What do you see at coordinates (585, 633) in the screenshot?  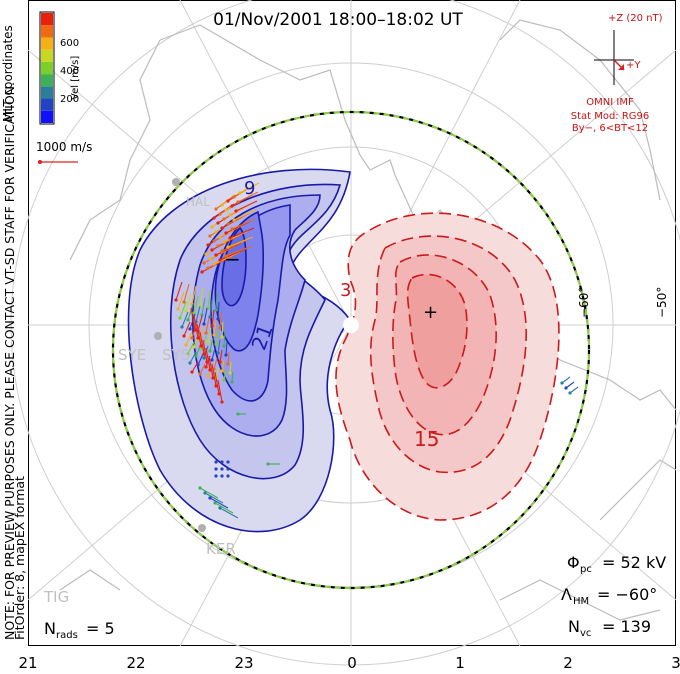 I see `svg-text: vc` at bounding box center [585, 633].